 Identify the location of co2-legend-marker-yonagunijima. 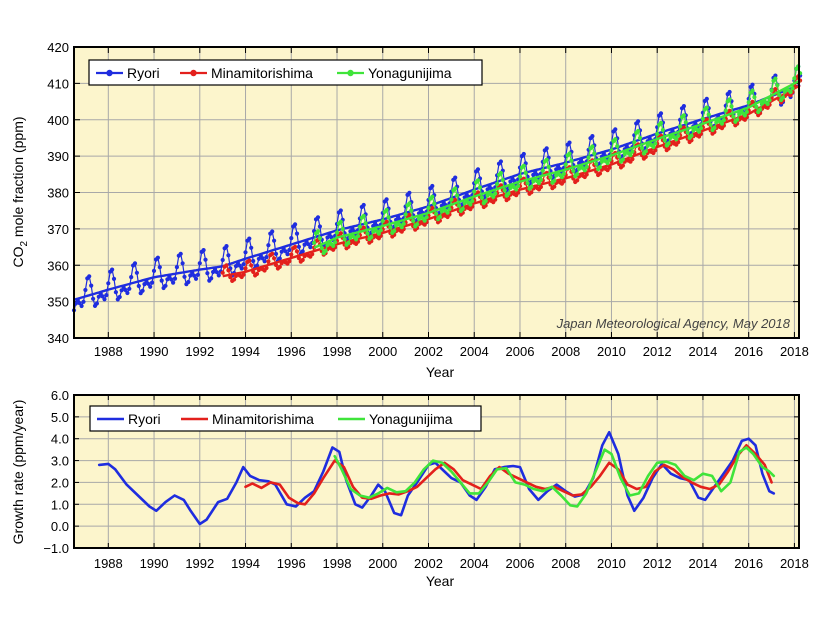
(350, 73).